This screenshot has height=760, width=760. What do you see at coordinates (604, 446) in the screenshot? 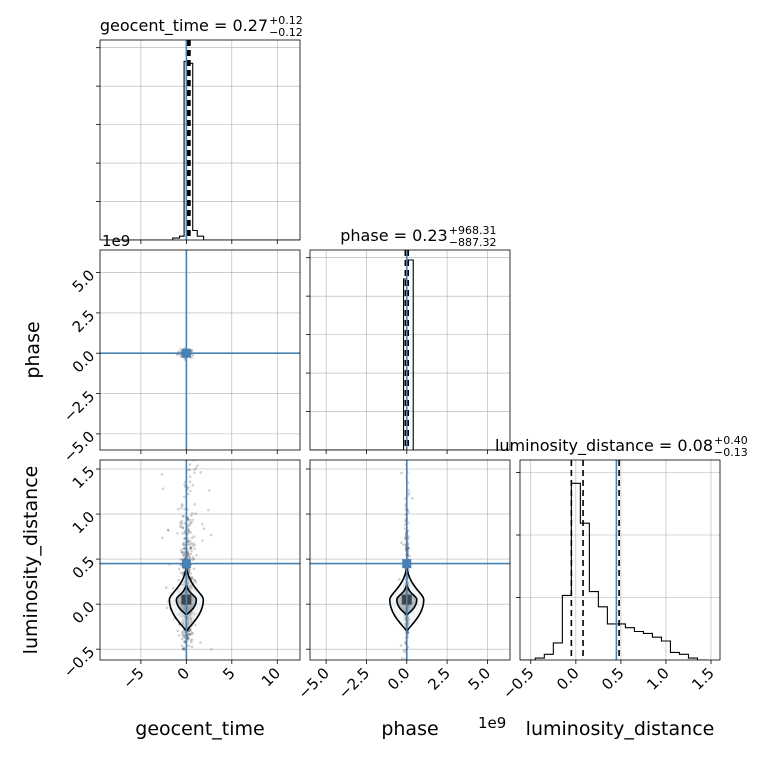
I see `panel-title: luminosity_distance = 0.08` at bounding box center [604, 446].